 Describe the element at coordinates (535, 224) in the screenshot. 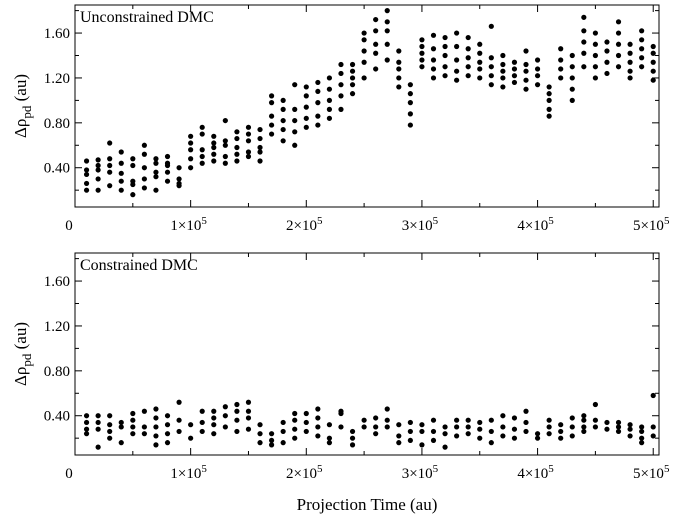

I see `x-tick-label: 4×10⁵` at that location.